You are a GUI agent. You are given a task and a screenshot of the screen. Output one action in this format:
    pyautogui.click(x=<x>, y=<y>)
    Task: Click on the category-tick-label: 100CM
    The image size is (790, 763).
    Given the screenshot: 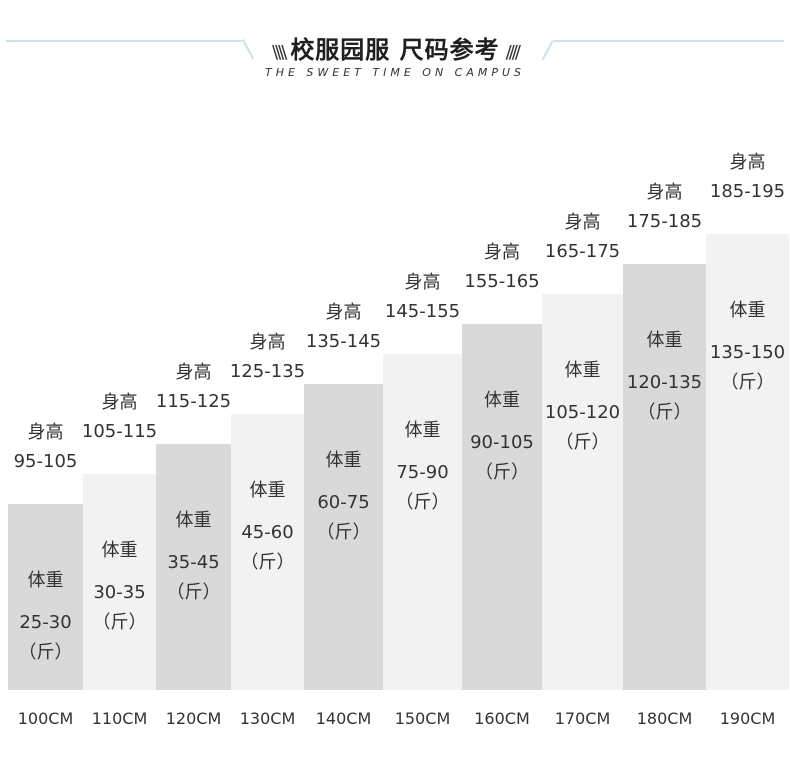 What is the action you would take?
    pyautogui.click(x=46, y=718)
    